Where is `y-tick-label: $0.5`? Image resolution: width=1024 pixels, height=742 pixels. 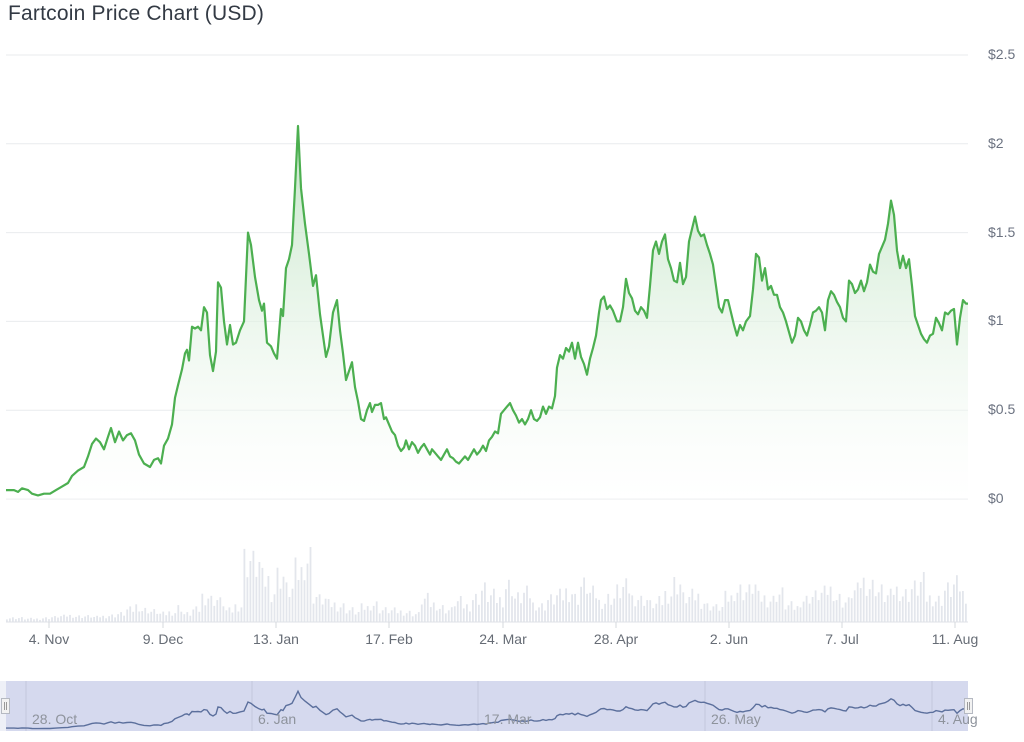
y-tick-label: $0.5 is located at coordinates (1002, 409).